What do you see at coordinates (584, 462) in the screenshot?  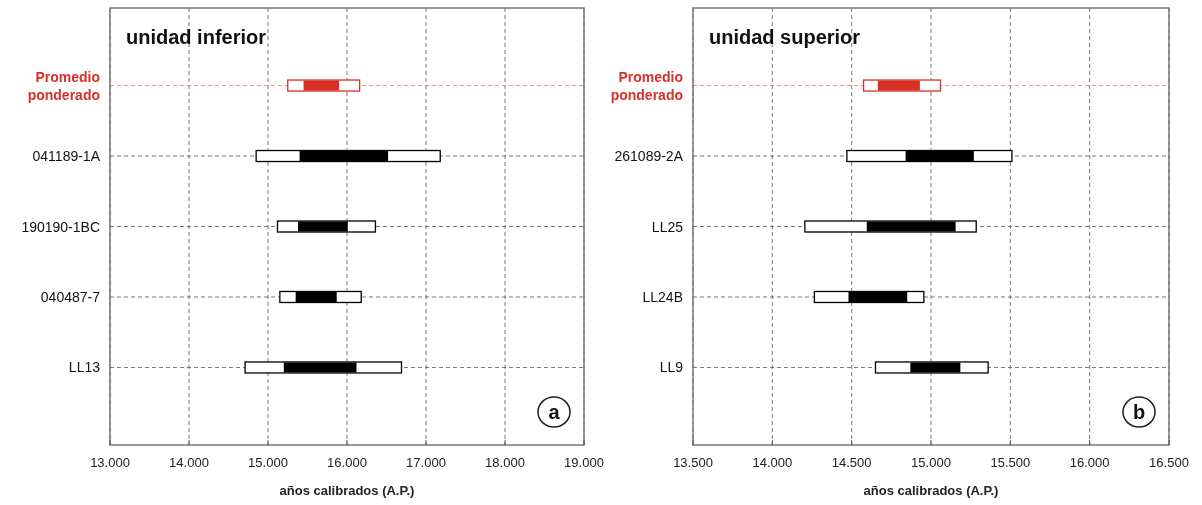 I see `x-tick-label: 19.000` at bounding box center [584, 462].